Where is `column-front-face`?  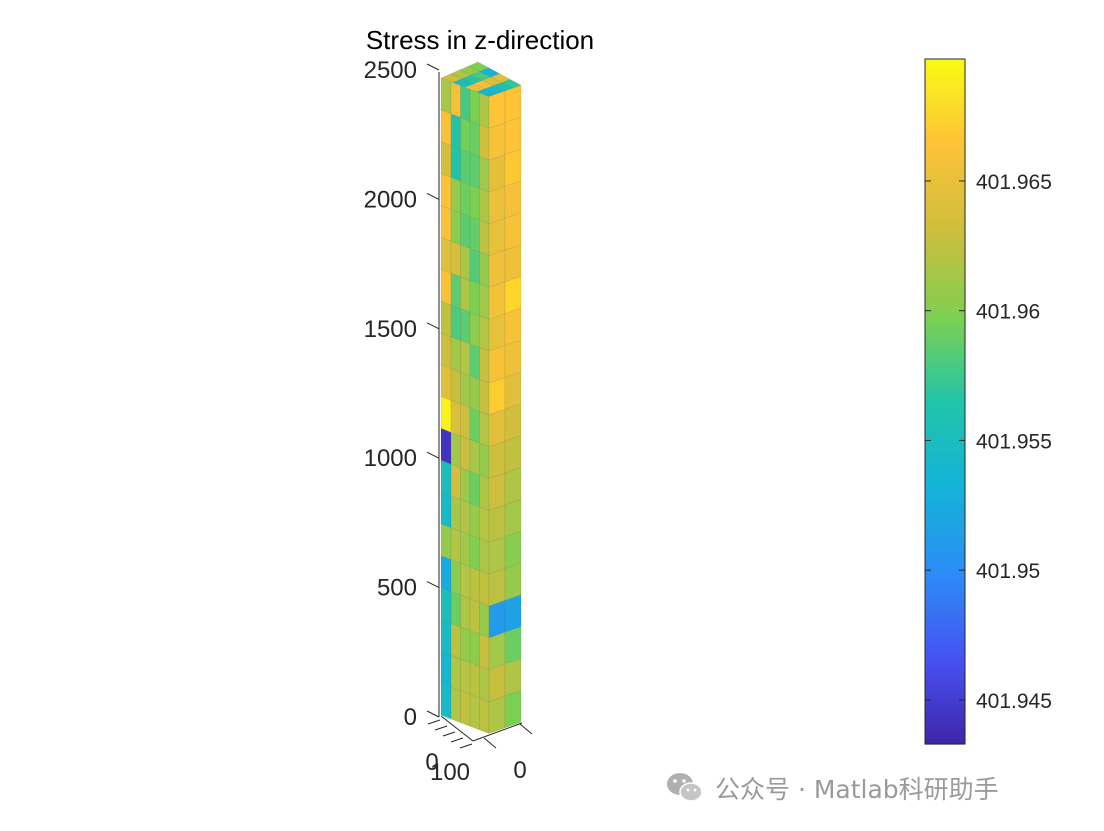 column-front-face is located at coordinates (470, 407).